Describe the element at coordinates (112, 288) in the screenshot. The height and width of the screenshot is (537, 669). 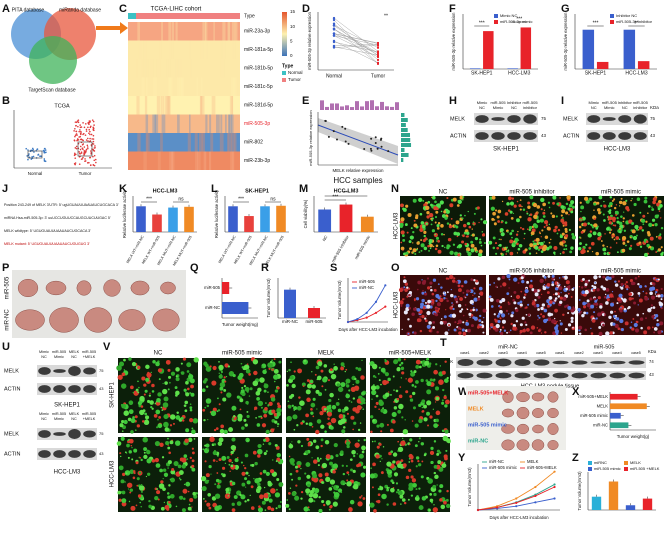
I see `tumor` at that location.